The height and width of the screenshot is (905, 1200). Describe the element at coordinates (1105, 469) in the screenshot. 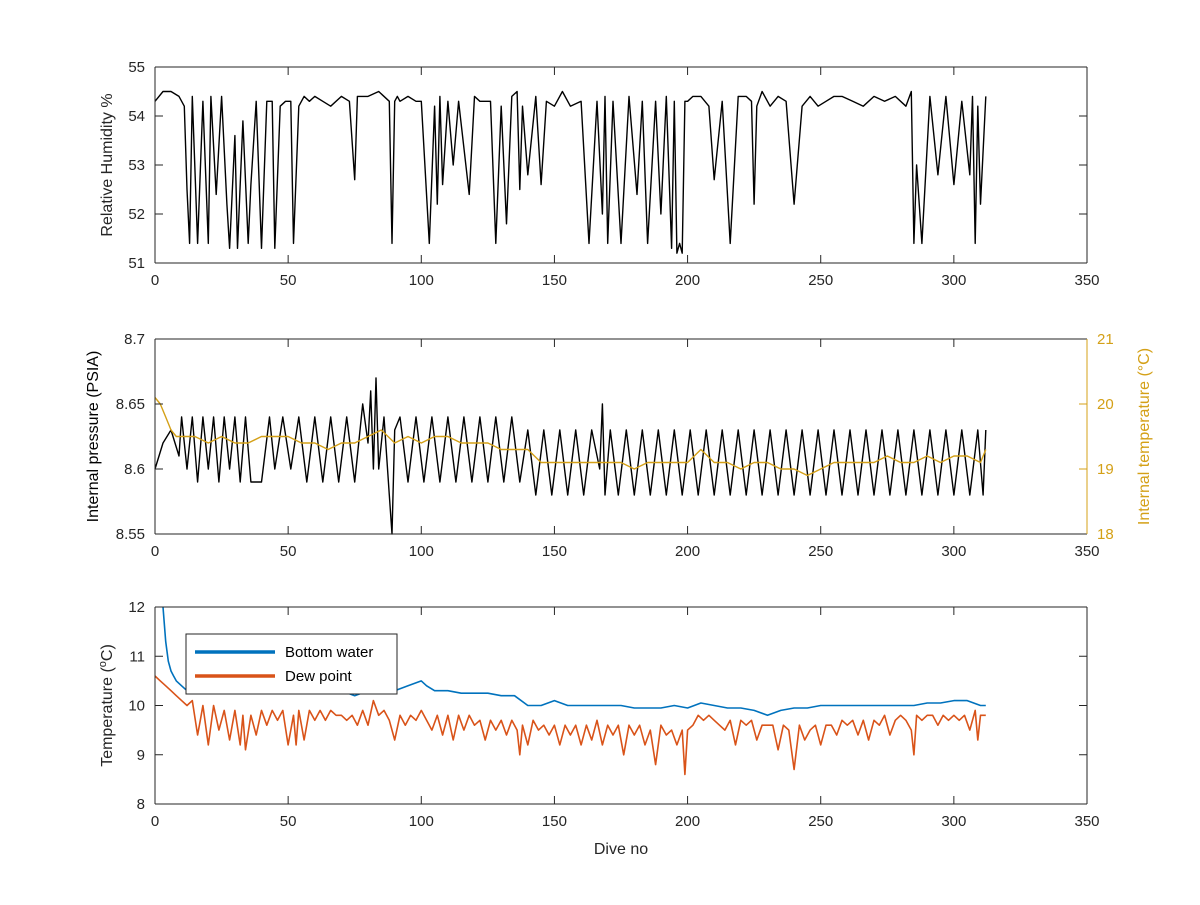

I see `y-right-tick-label: 19` at that location.